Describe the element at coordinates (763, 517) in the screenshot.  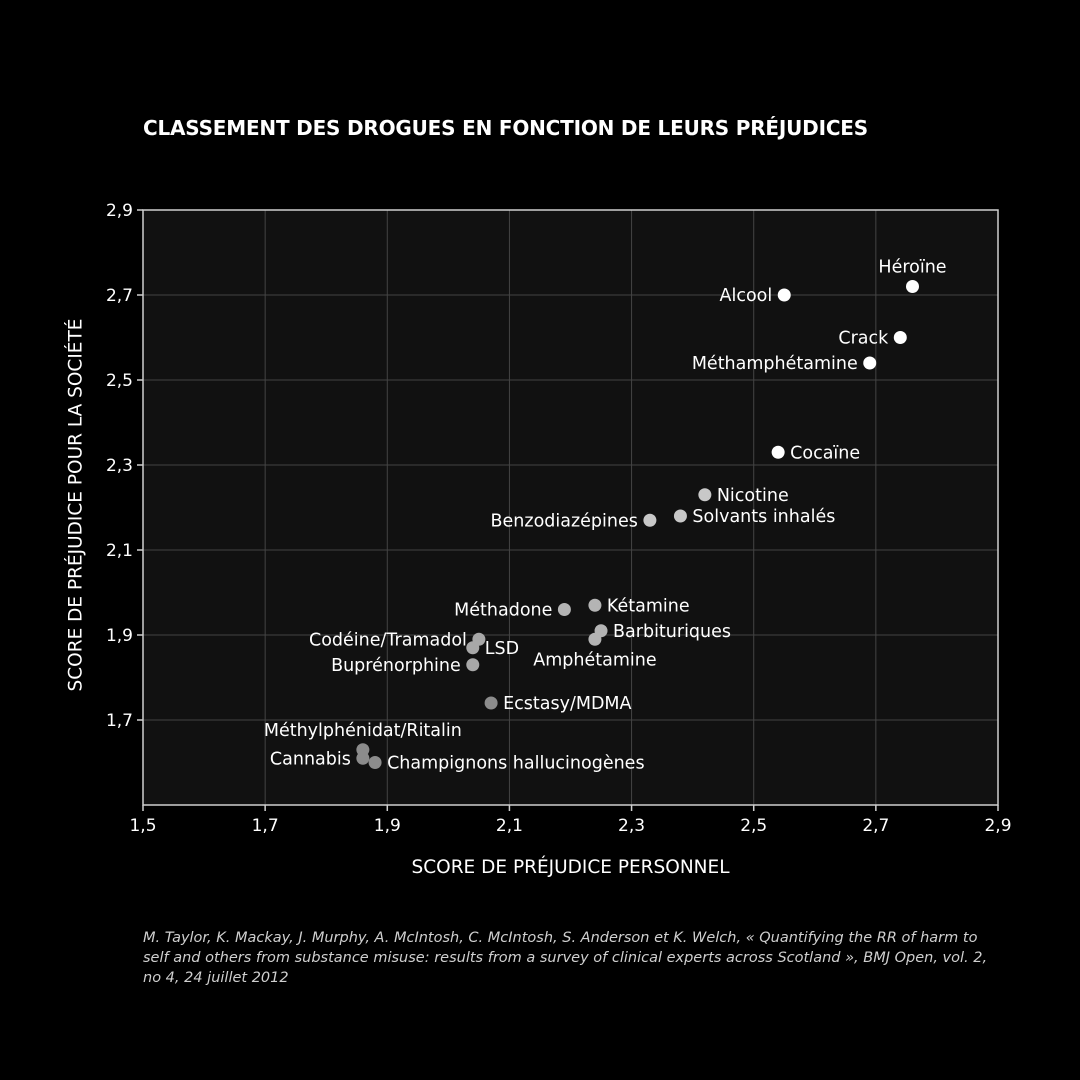
I see `data-label: Solvants inhalés` at that location.